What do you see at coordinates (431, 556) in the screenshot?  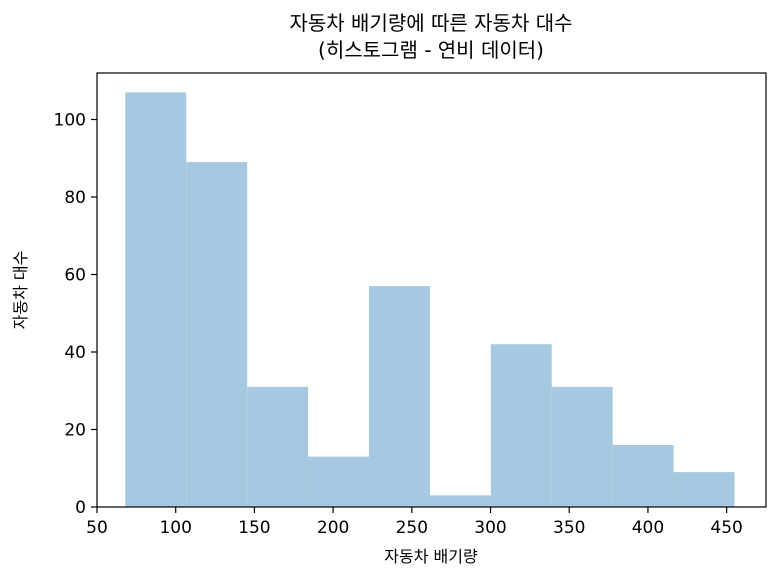 I see `x-axis-label: 자동차 배기량` at bounding box center [431, 556].